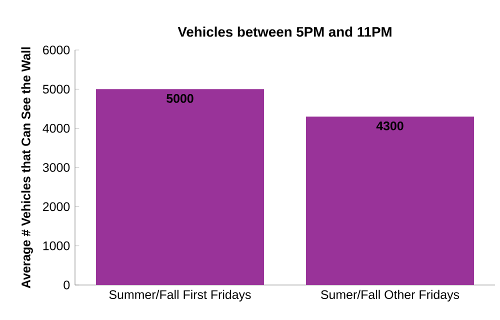 The height and width of the screenshot is (320, 500). Describe the element at coordinates (56, 207) in the screenshot. I see `y-tick-label: 2000` at that location.